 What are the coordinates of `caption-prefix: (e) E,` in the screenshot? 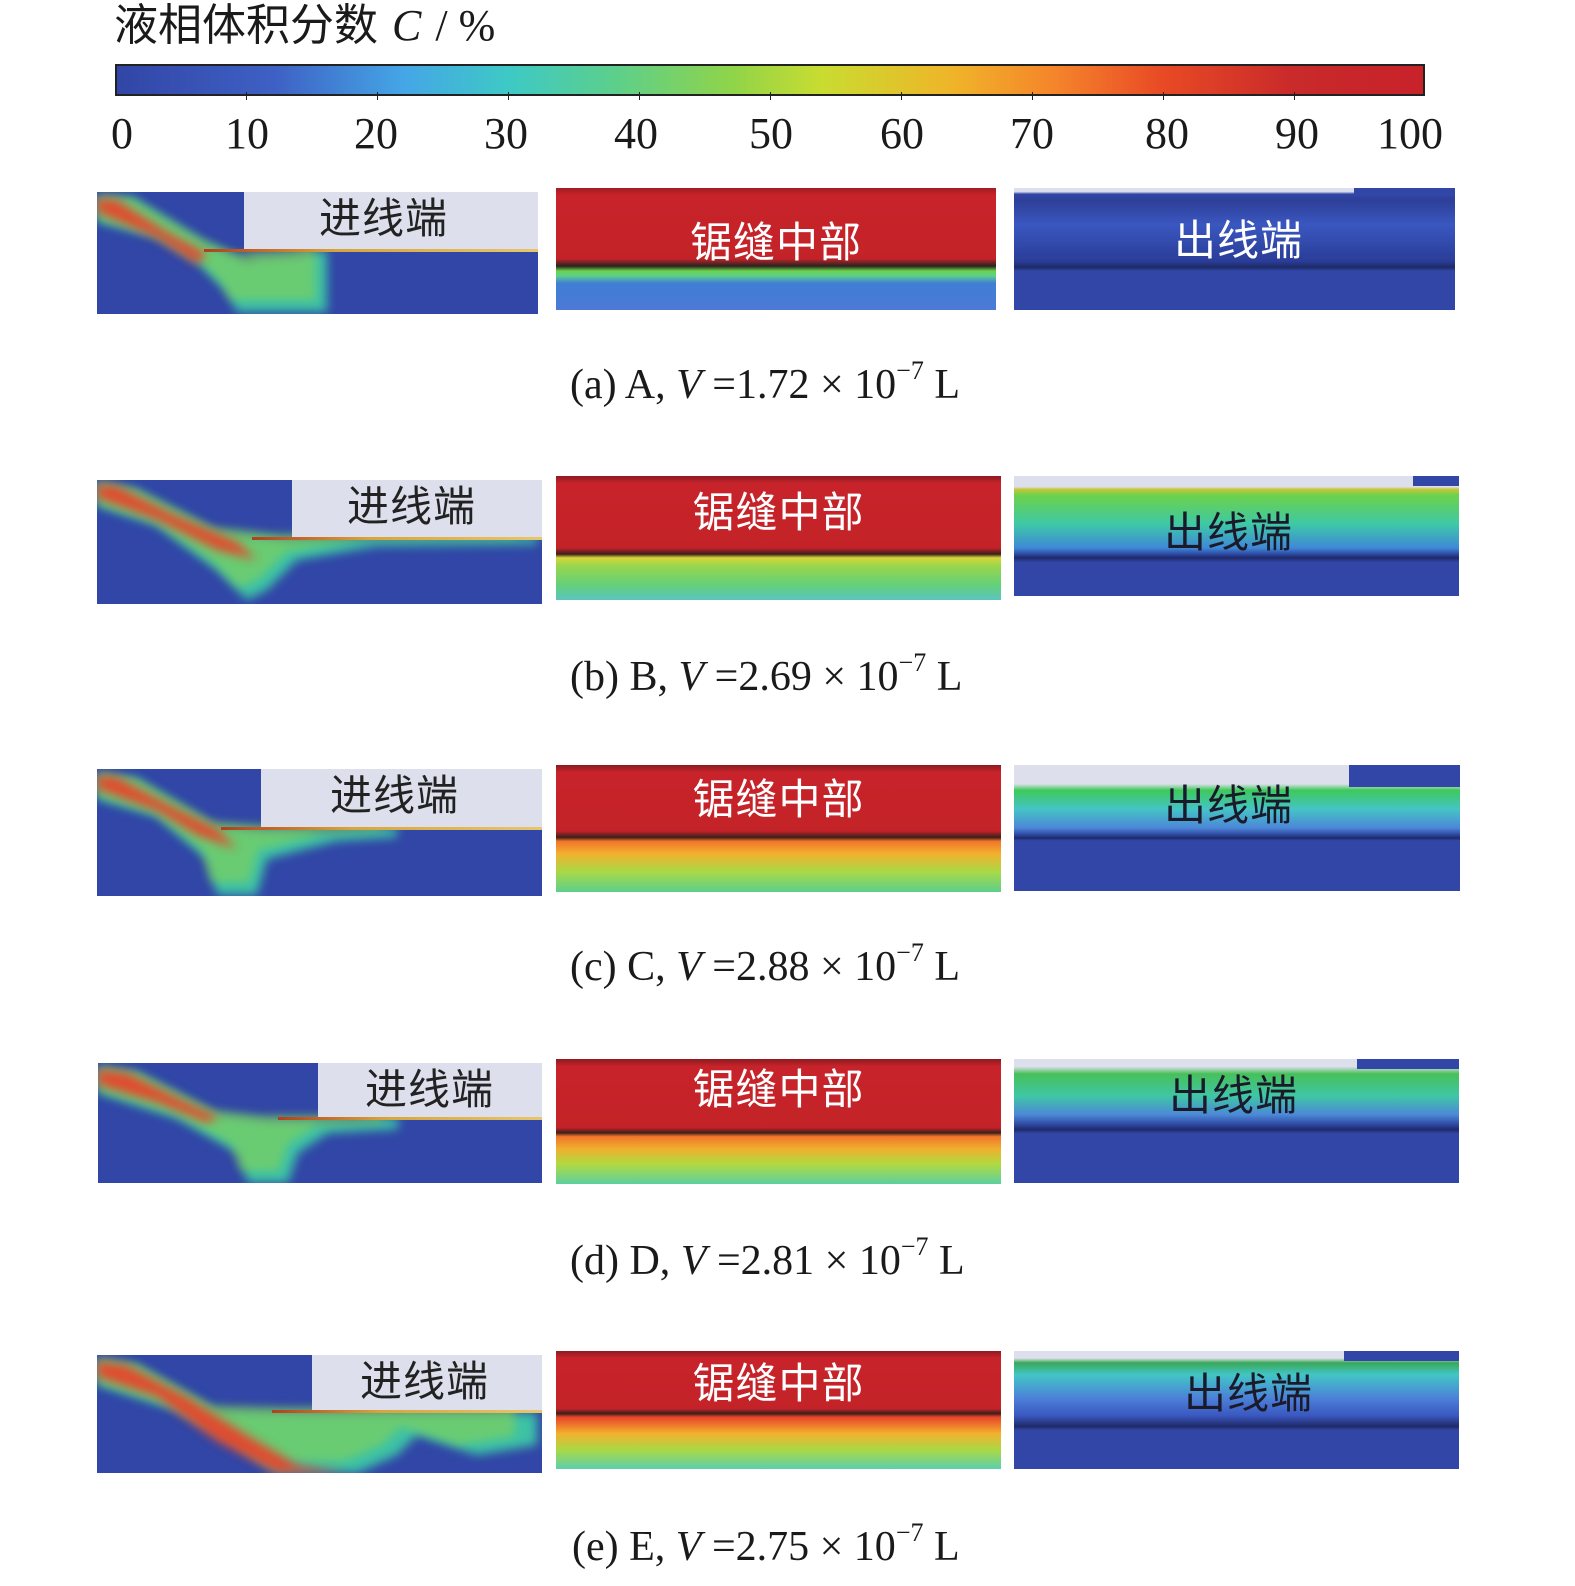 It's located at (619, 1547).